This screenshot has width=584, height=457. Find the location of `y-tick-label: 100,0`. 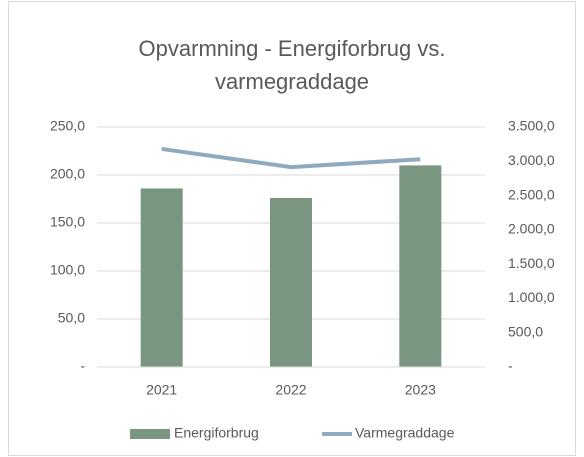

y-tick-label: 100,0 is located at coordinates (67, 270).